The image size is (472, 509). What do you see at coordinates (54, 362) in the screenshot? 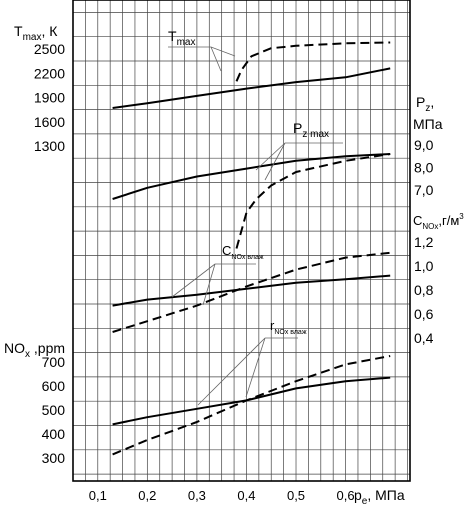
I see `nox-tick-label: 700` at bounding box center [54, 362].